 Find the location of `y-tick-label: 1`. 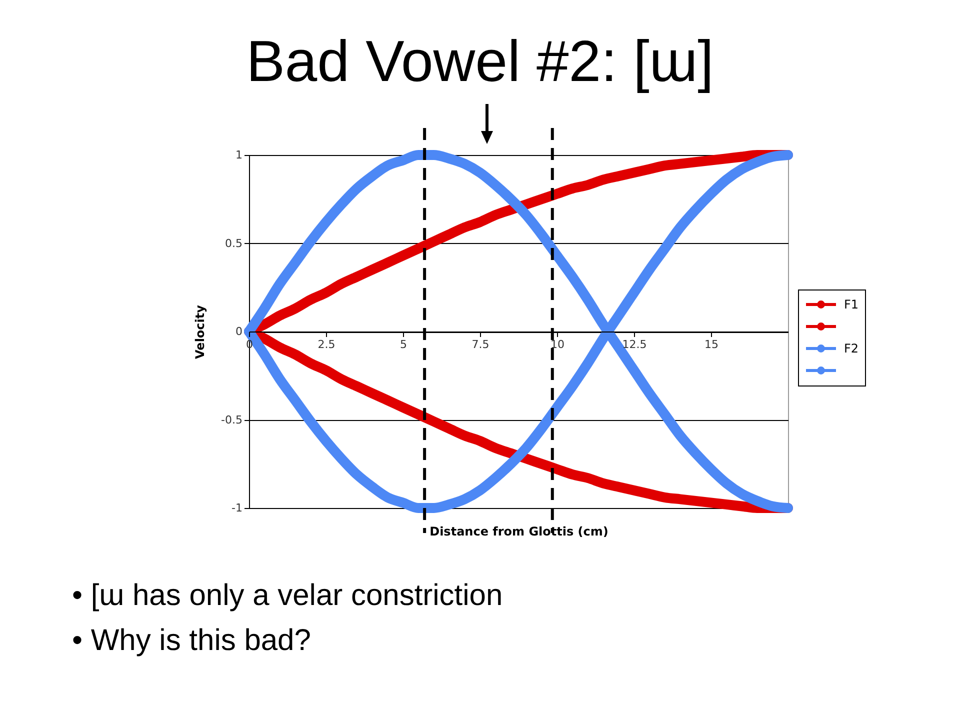

y-tick-label: 1 is located at coordinates (239, 155).